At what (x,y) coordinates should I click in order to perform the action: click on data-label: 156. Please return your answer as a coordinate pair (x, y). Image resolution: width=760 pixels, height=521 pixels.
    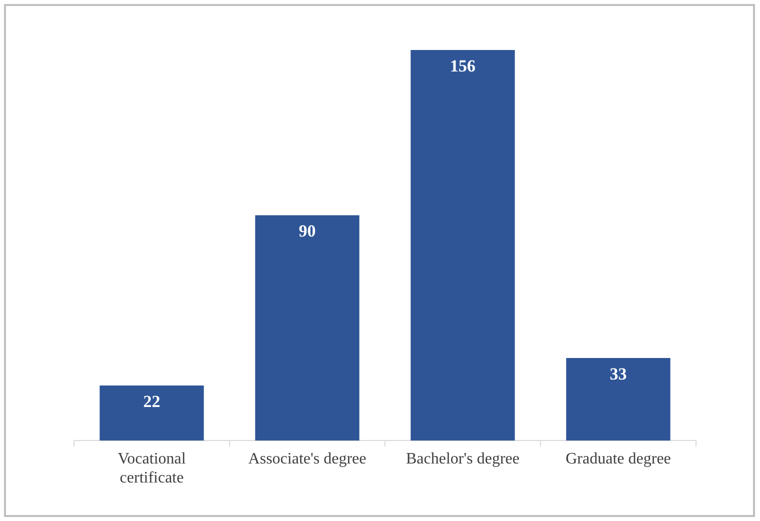
    Looking at the image, I should click on (463, 66).